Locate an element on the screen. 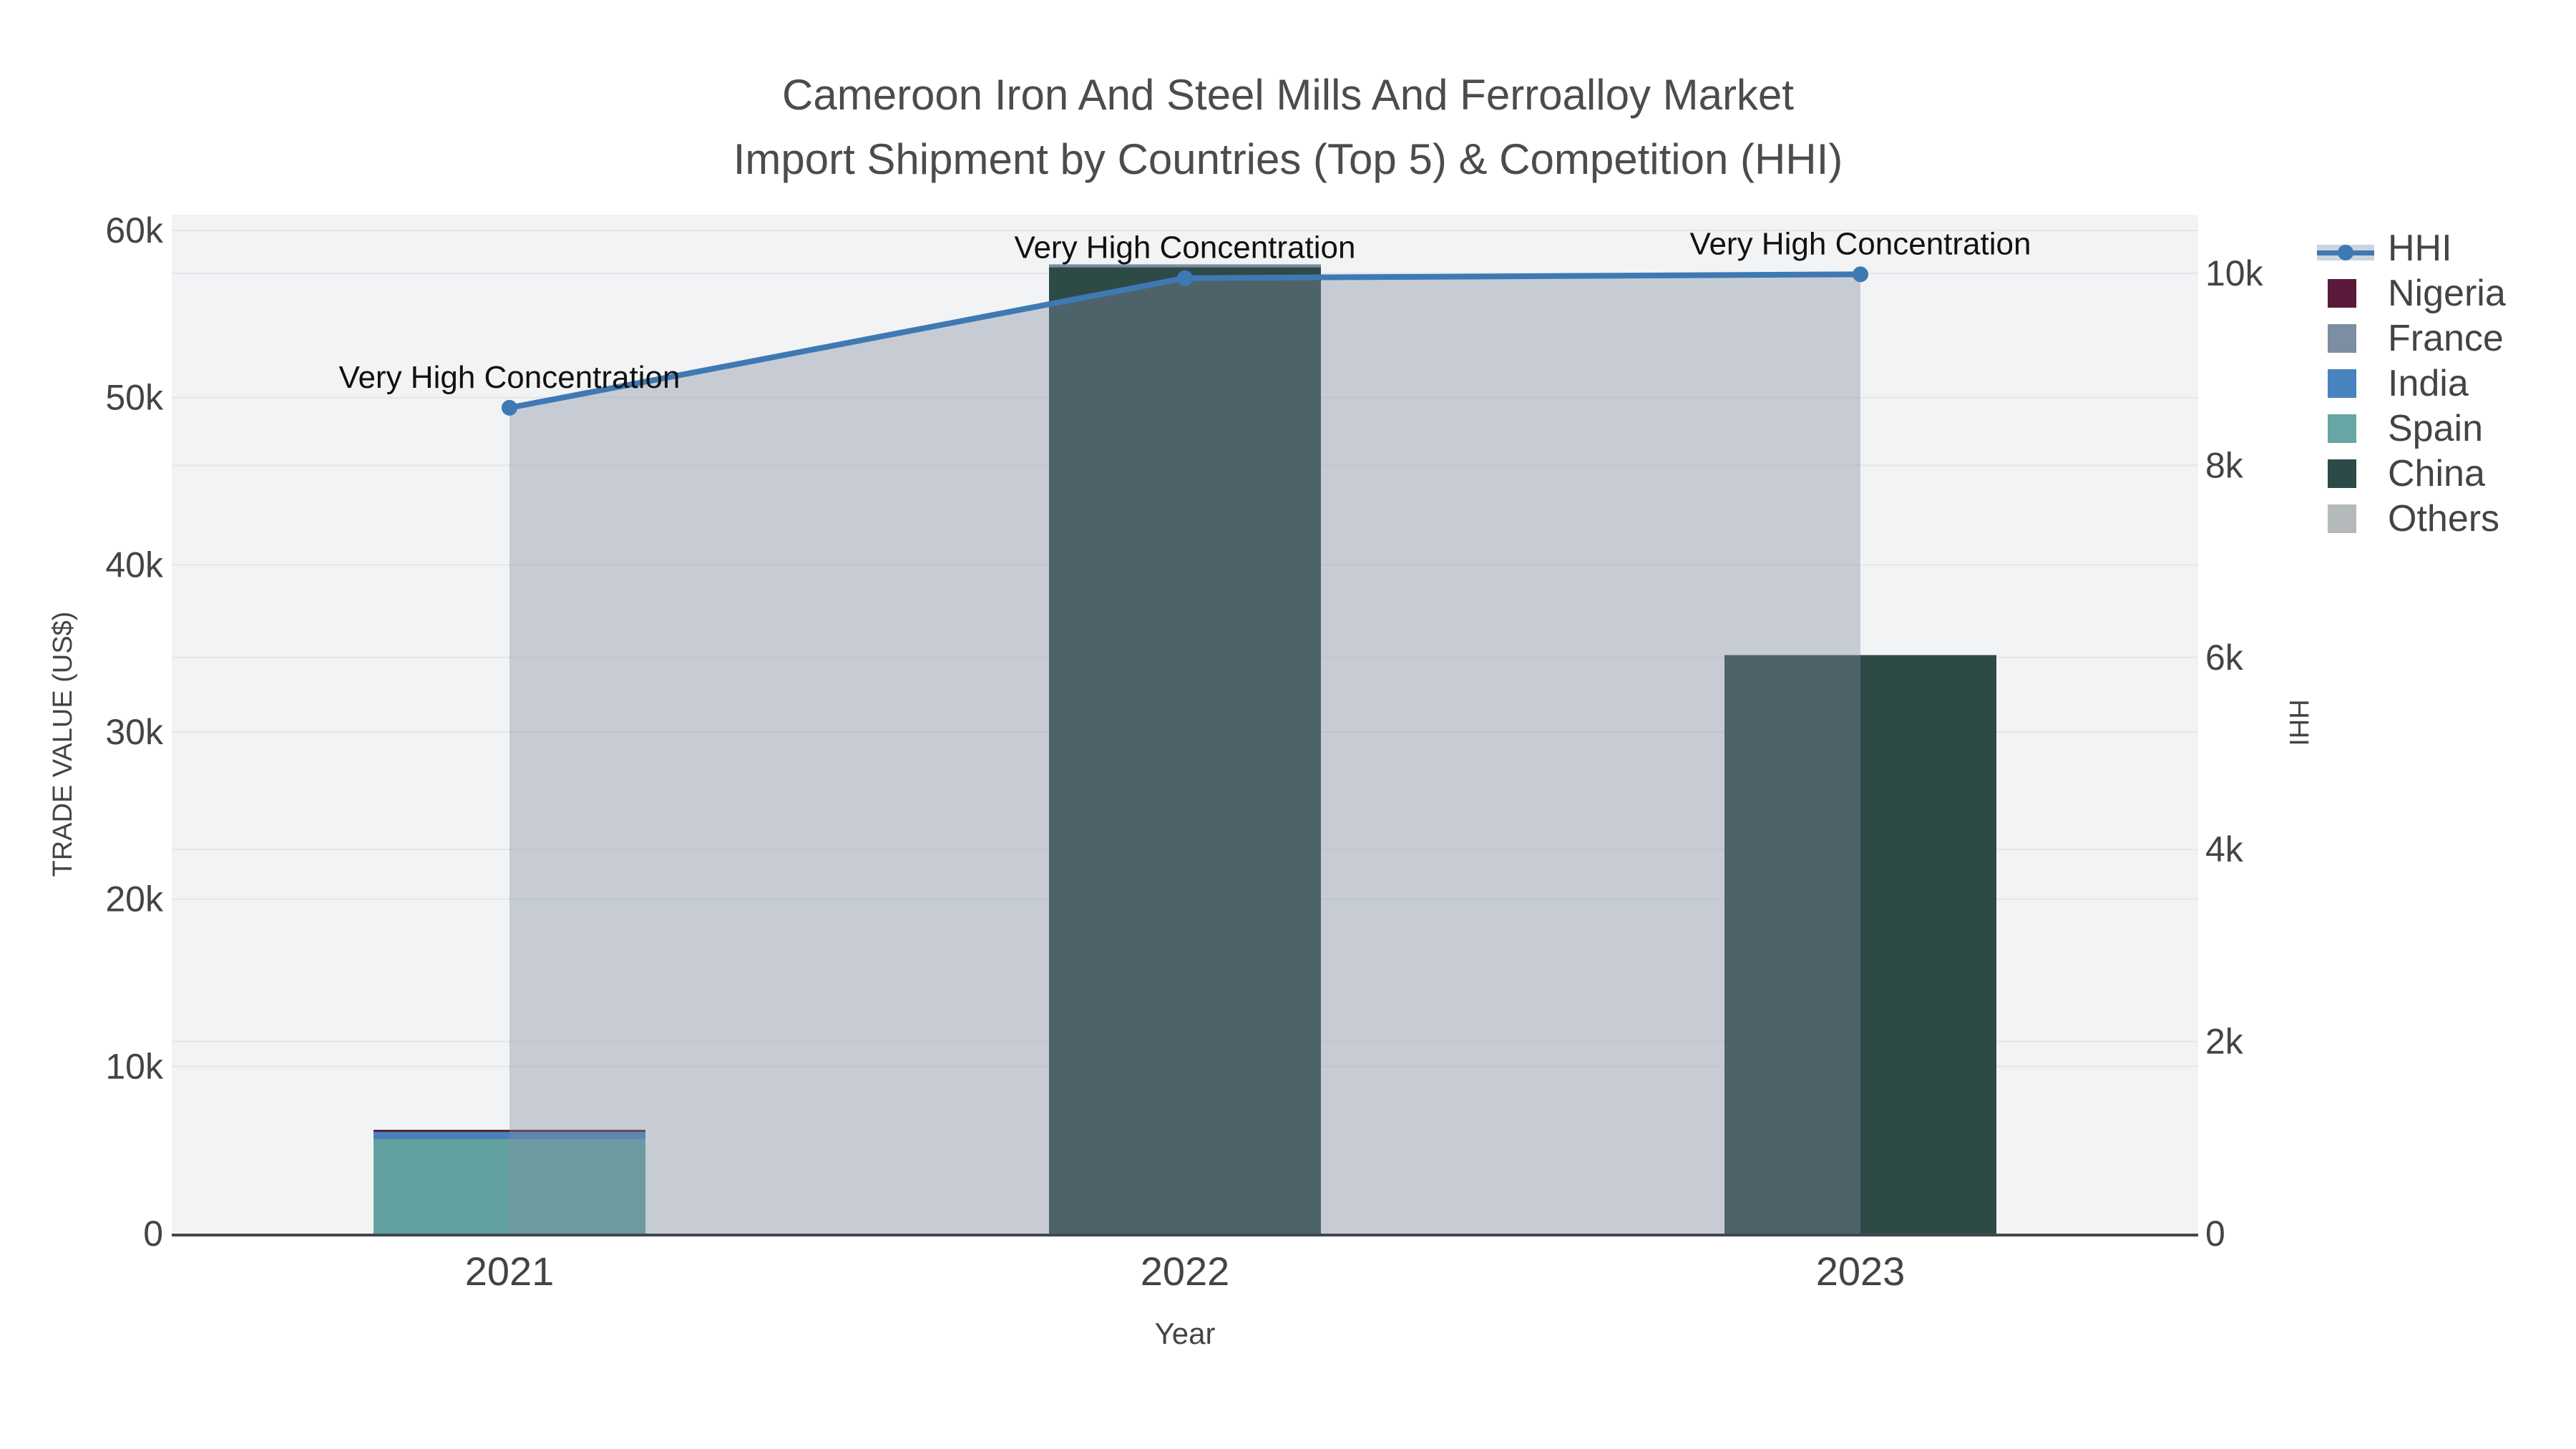 The height and width of the screenshot is (1449, 2576). legend-item-nigeria: Nigeria is located at coordinates (2446, 293).